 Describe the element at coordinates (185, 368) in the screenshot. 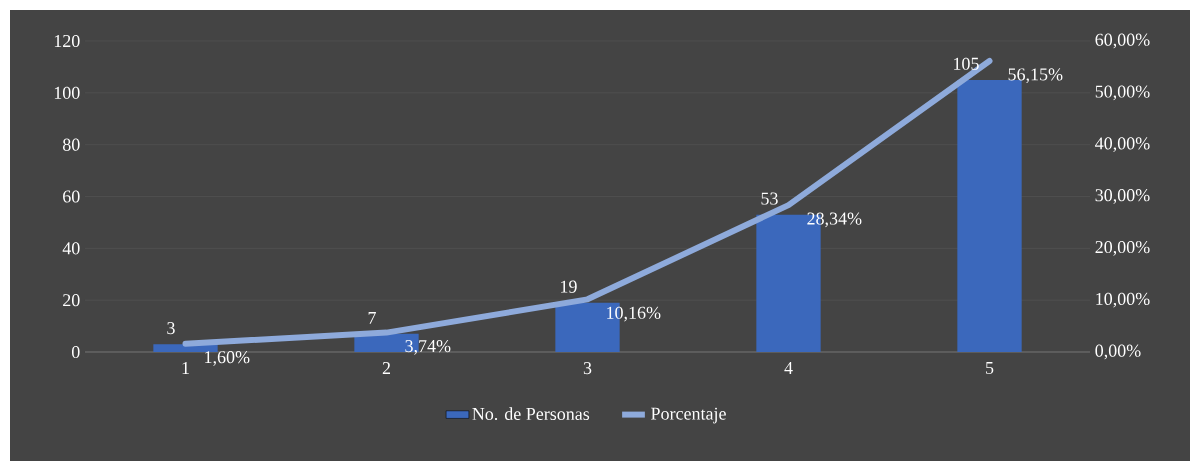

I see `x-tick-label: 1` at that location.